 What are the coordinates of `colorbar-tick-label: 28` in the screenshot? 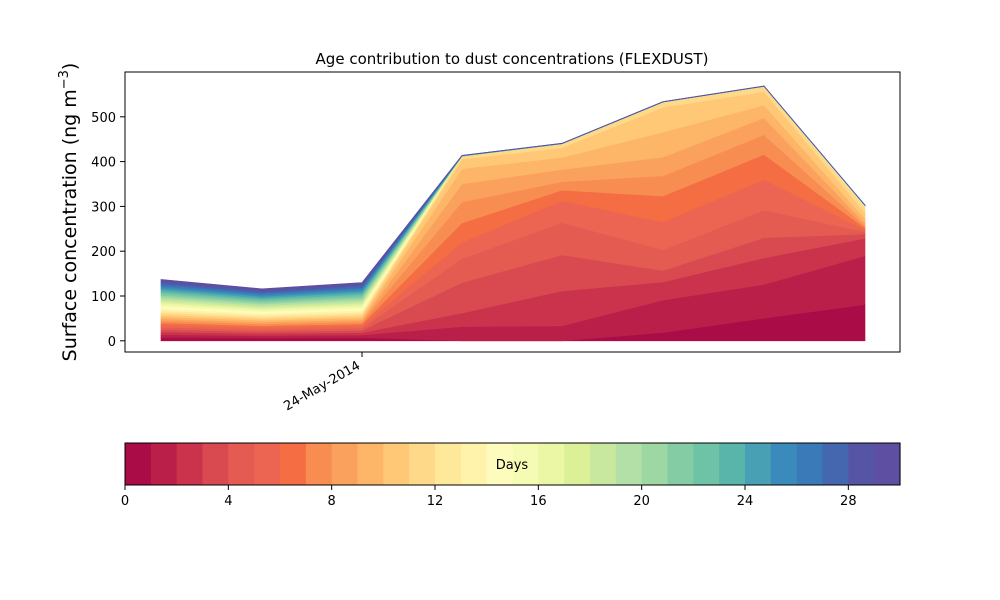 It's located at (848, 501).